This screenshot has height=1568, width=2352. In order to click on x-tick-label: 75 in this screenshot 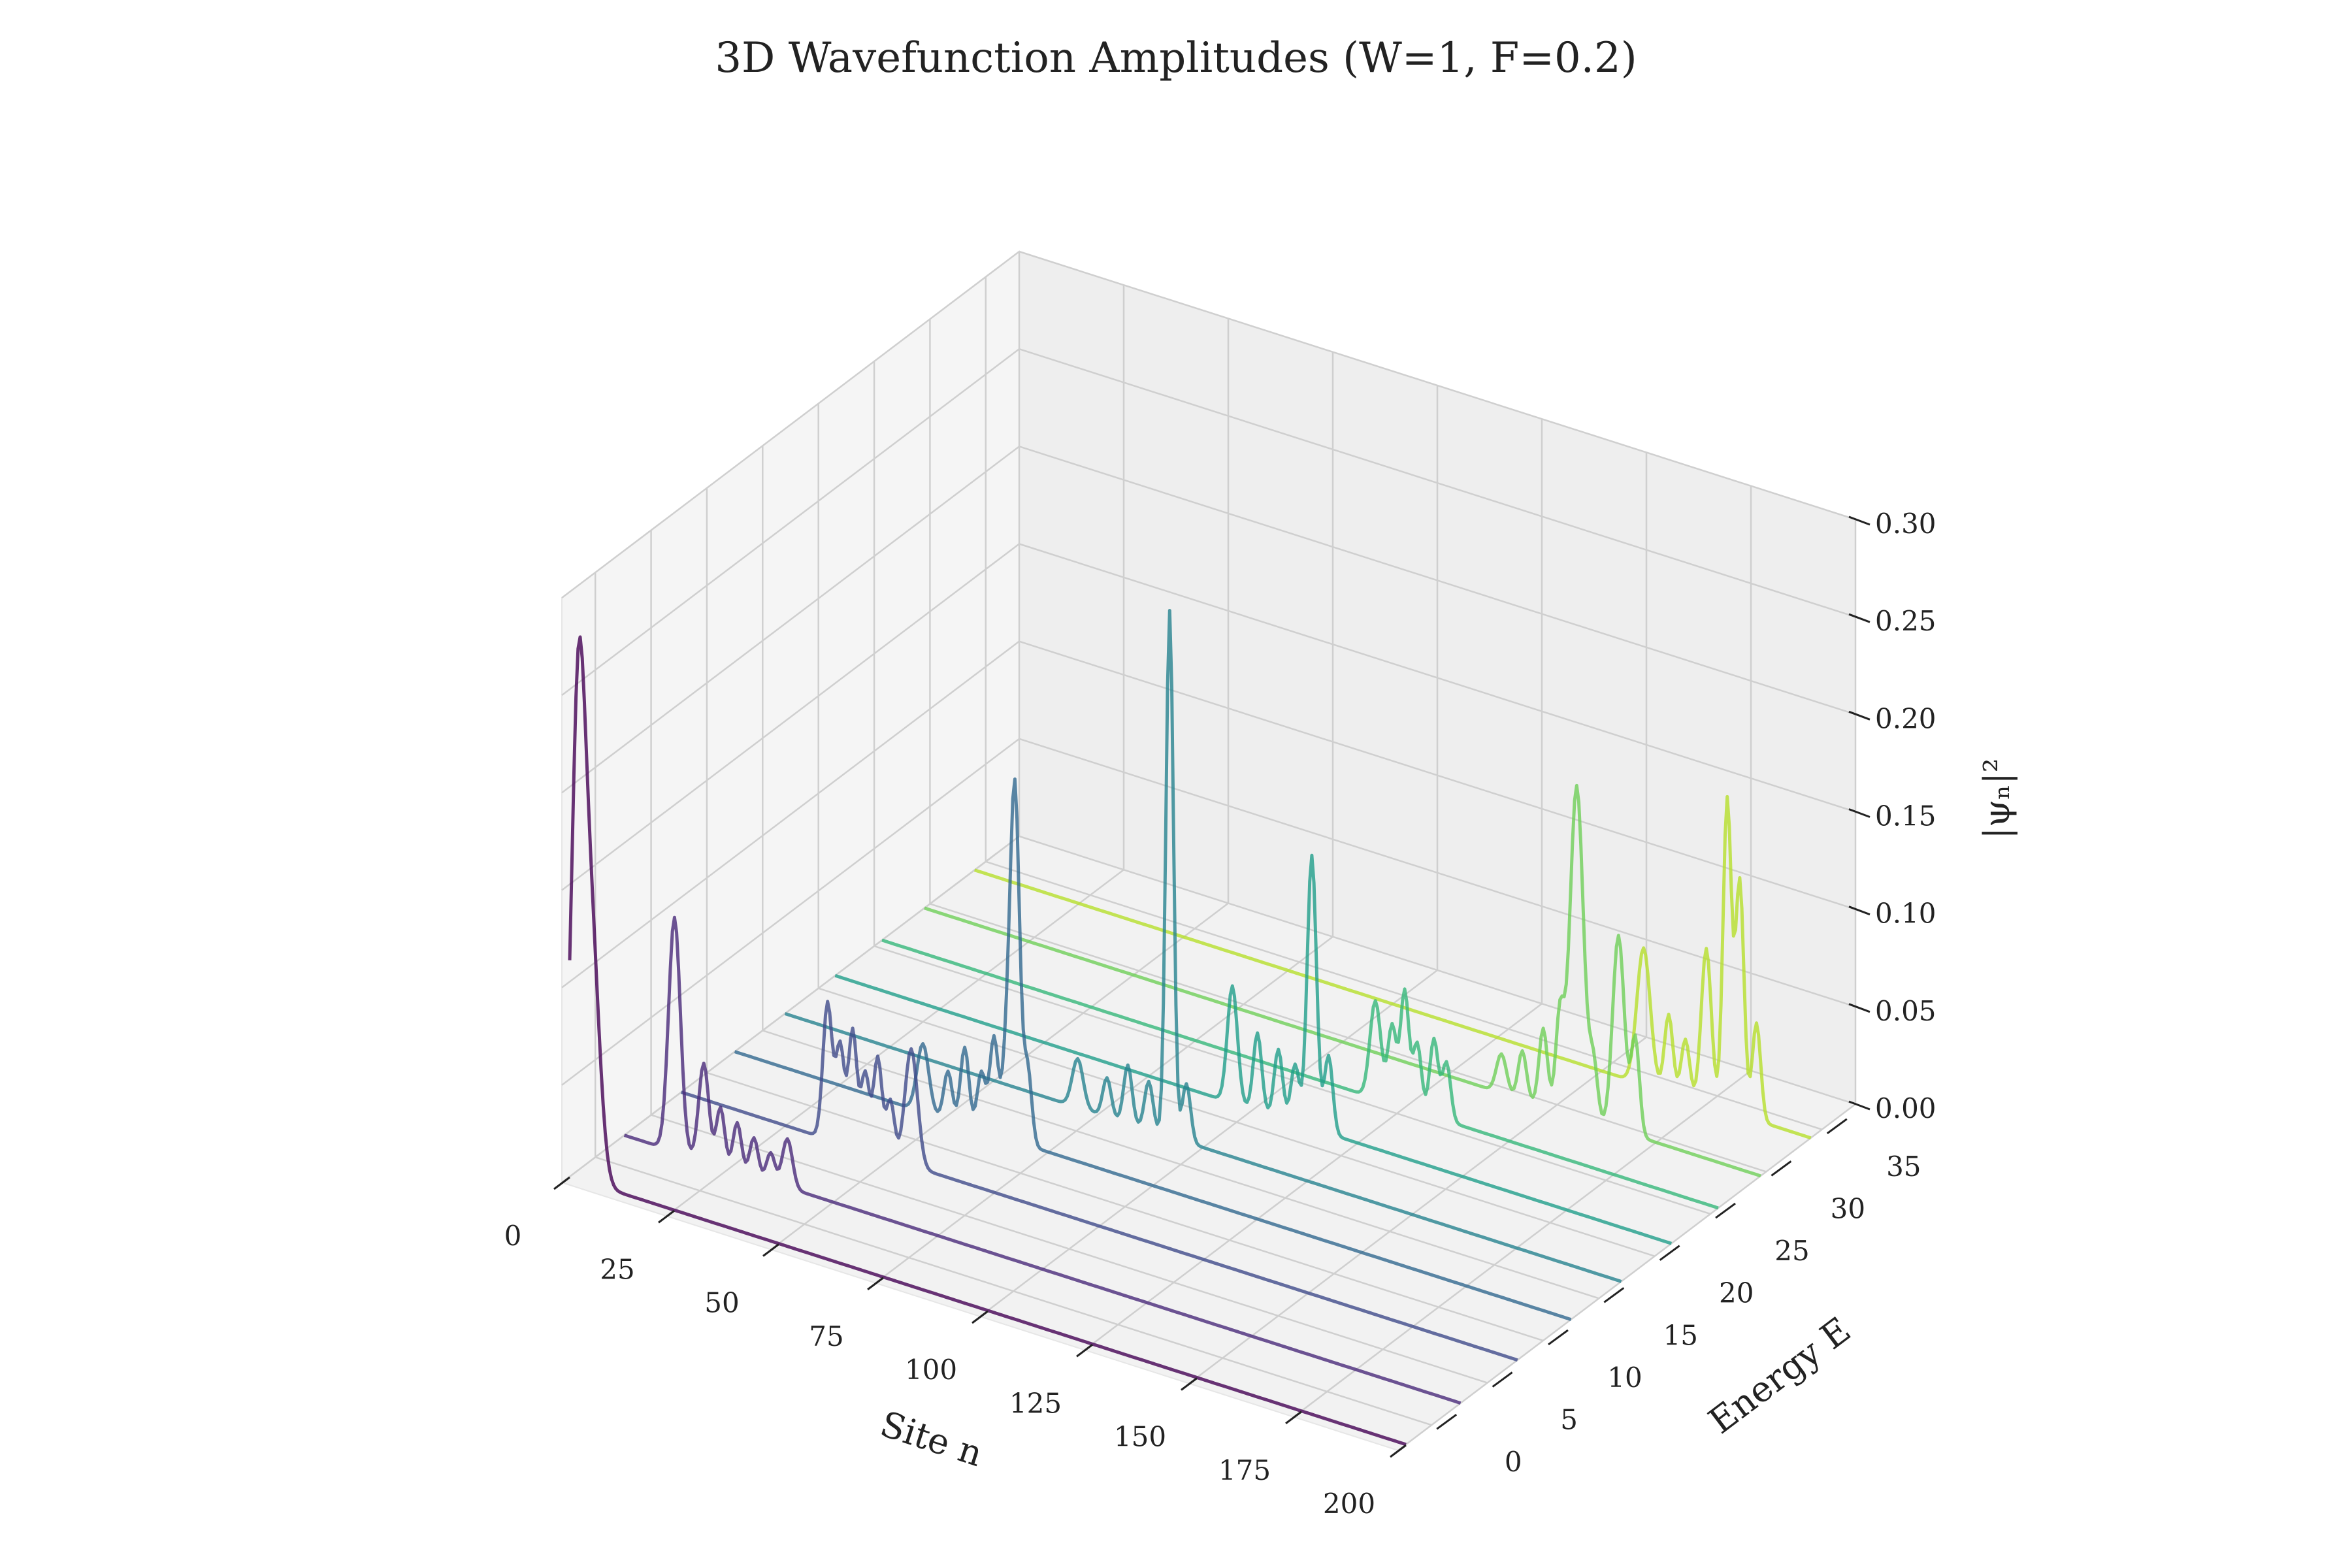, I will do `click(826, 1336)`.